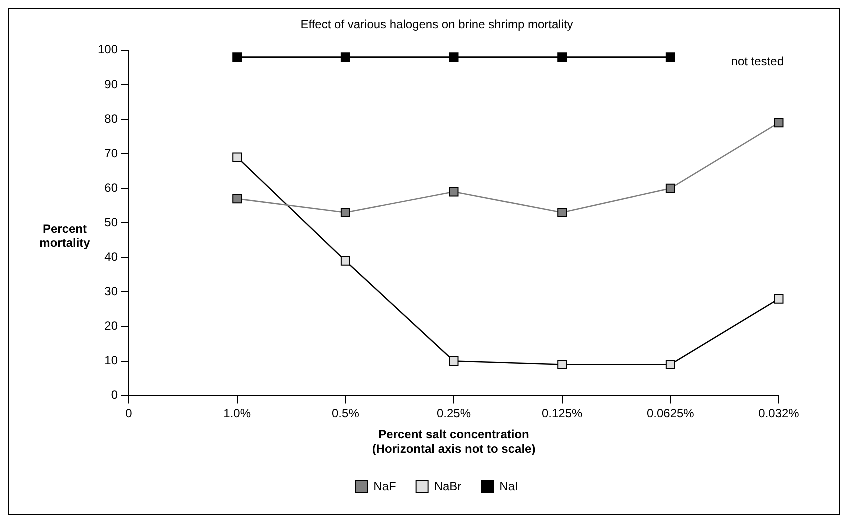 This screenshot has height=523, width=849. Describe the element at coordinates (111, 119) in the screenshot. I see `y-tick-label: 80` at that location.